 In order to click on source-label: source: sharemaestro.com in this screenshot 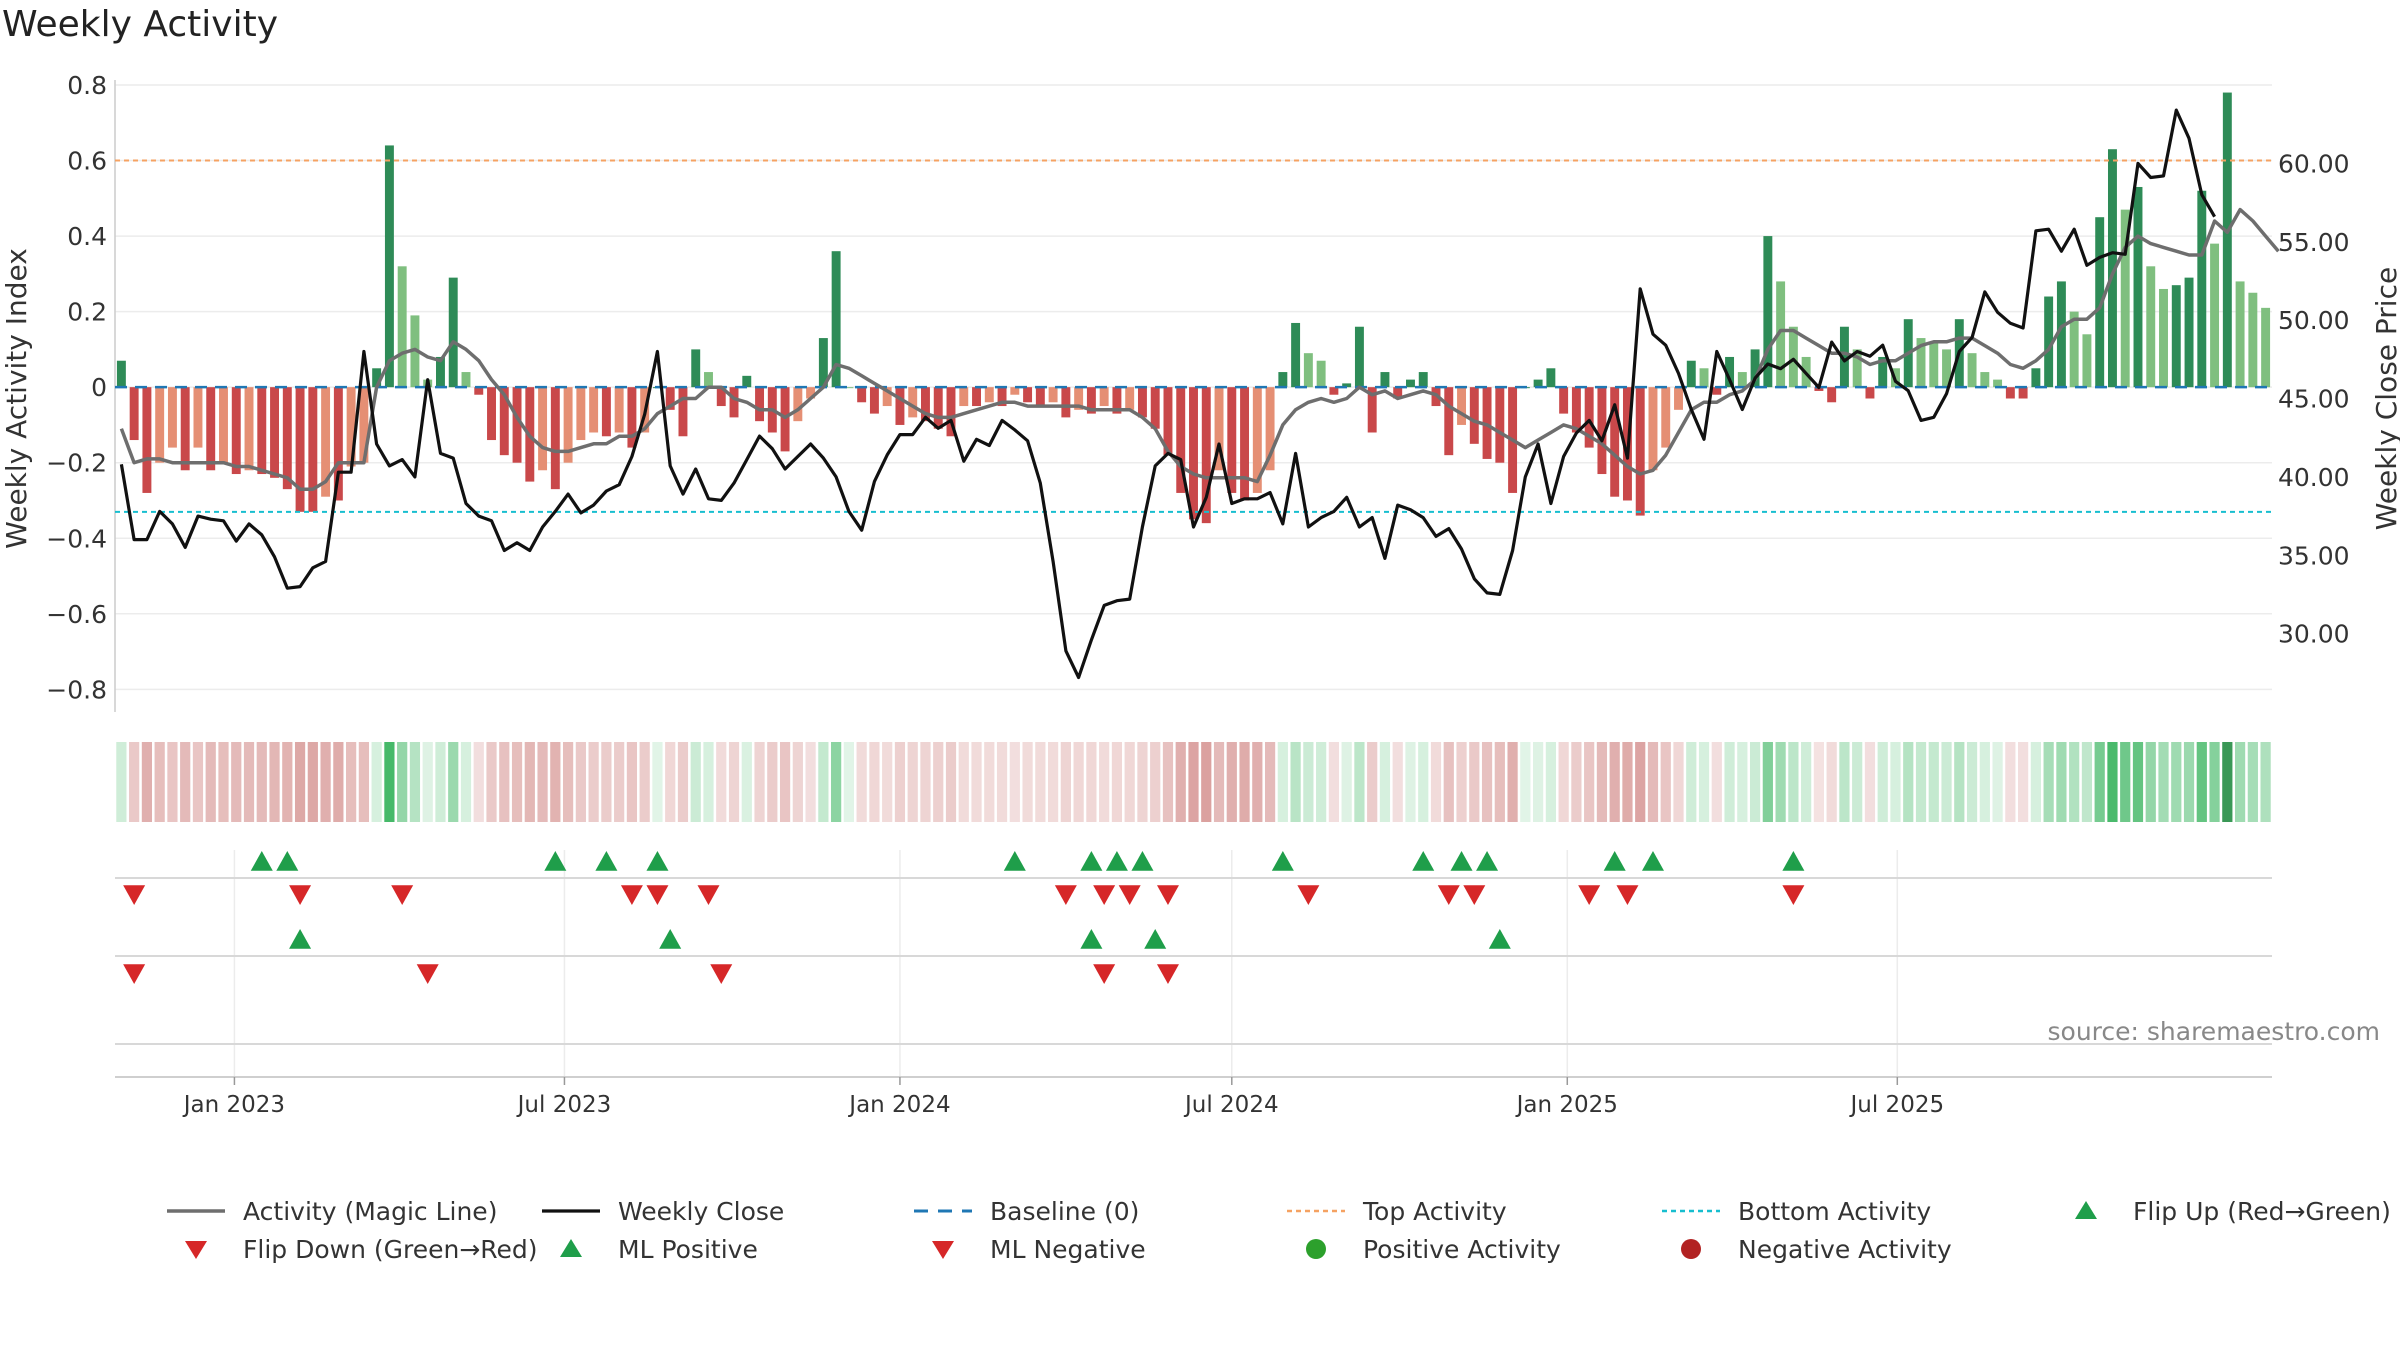, I will do `click(2214, 1031)`.